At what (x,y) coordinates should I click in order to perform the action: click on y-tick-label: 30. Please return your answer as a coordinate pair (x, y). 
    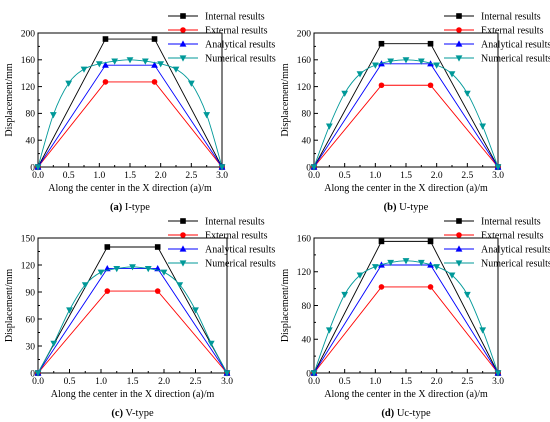
    Looking at the image, I should click on (31, 347).